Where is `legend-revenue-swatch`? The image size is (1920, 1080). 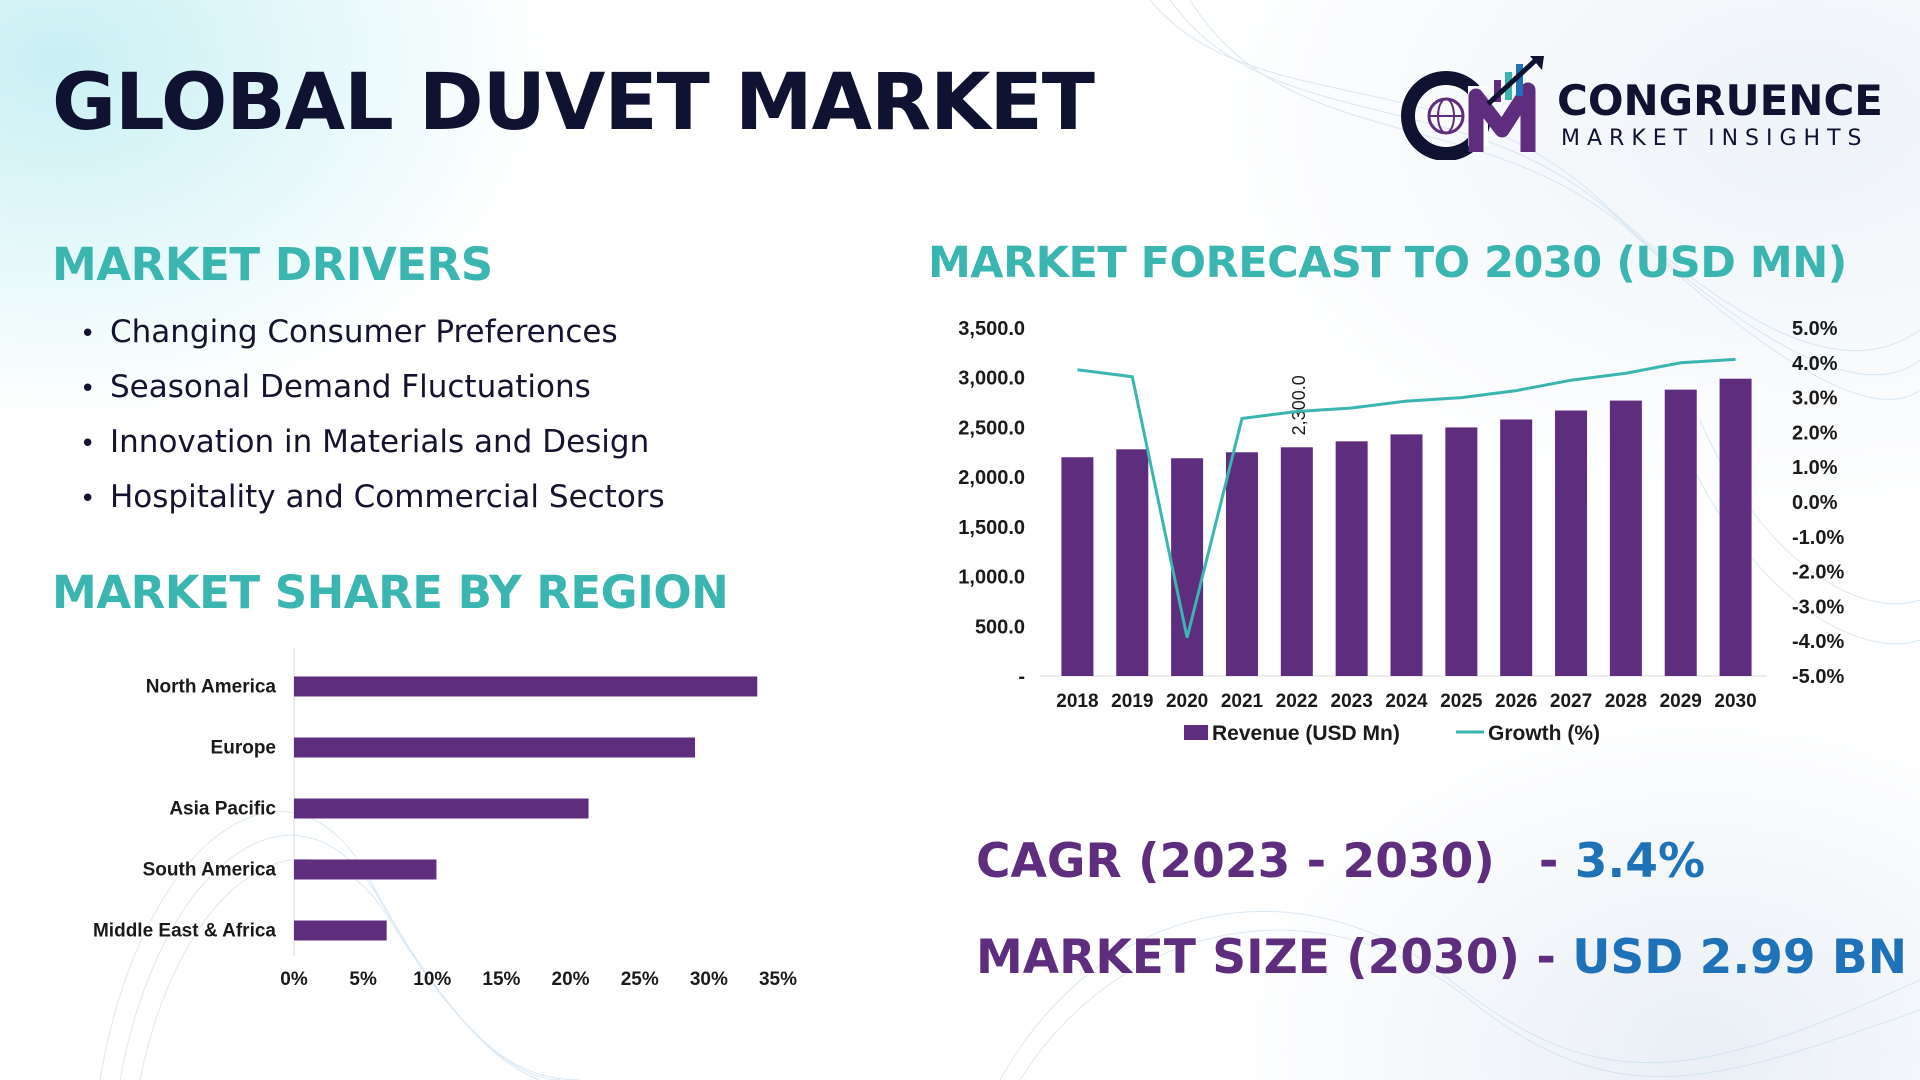 legend-revenue-swatch is located at coordinates (1196, 732).